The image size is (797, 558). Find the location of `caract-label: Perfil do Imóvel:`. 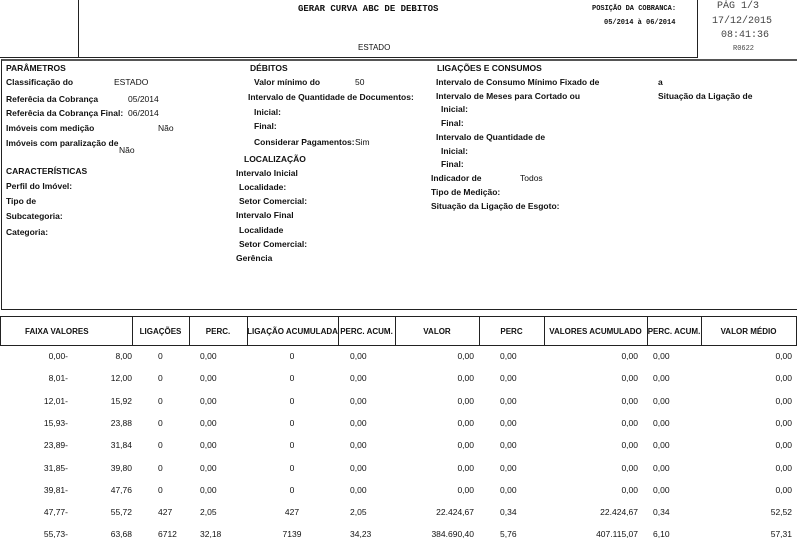

caract-label: Perfil do Imóvel: is located at coordinates (39, 186).